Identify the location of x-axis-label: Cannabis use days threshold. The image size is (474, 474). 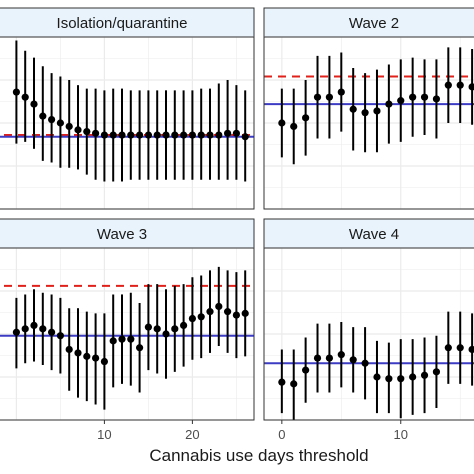
(258, 455).